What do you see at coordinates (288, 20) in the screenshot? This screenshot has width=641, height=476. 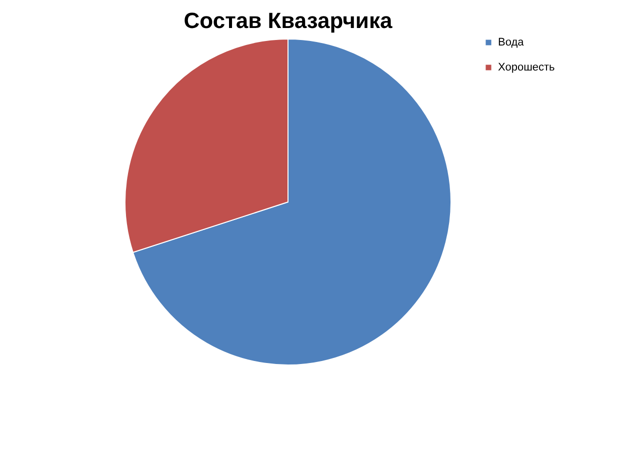 I see `chart-title: Состав Квазарчика` at bounding box center [288, 20].